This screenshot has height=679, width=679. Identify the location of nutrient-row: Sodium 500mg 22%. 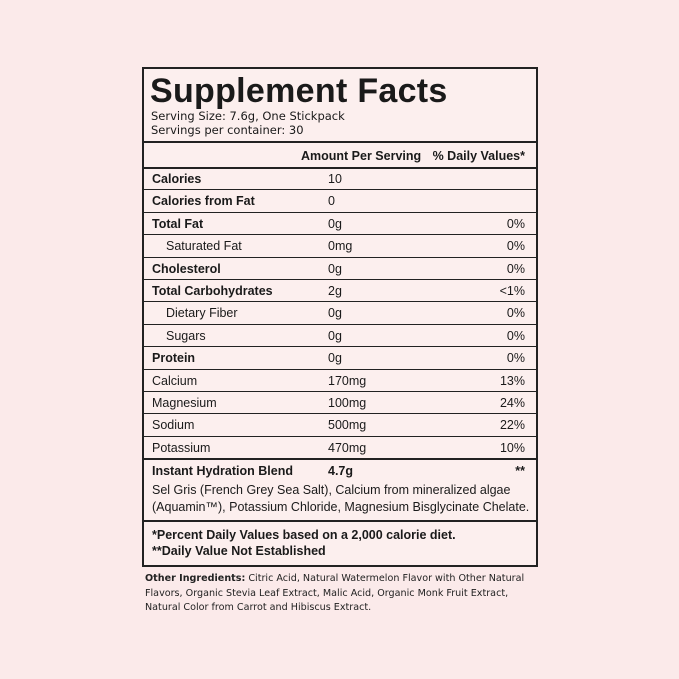
(340, 425).